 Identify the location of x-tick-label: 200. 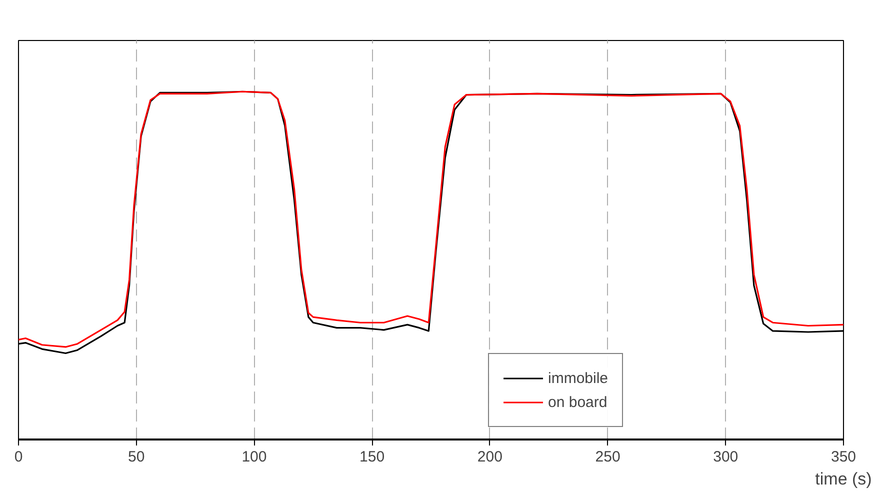
(489, 457).